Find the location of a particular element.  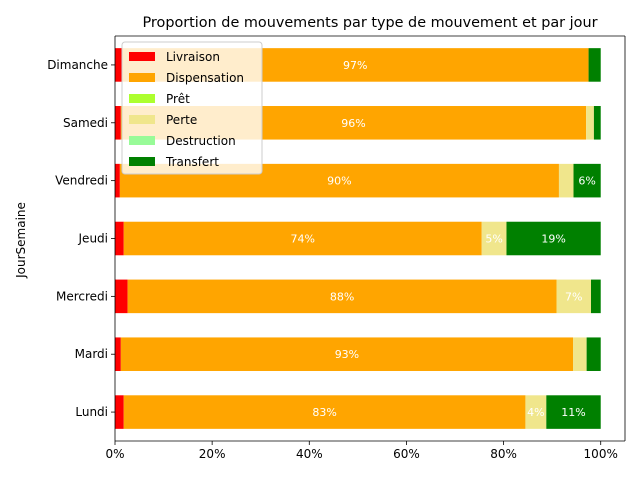

bar-jeudi-dispensation is located at coordinates (302, 238).